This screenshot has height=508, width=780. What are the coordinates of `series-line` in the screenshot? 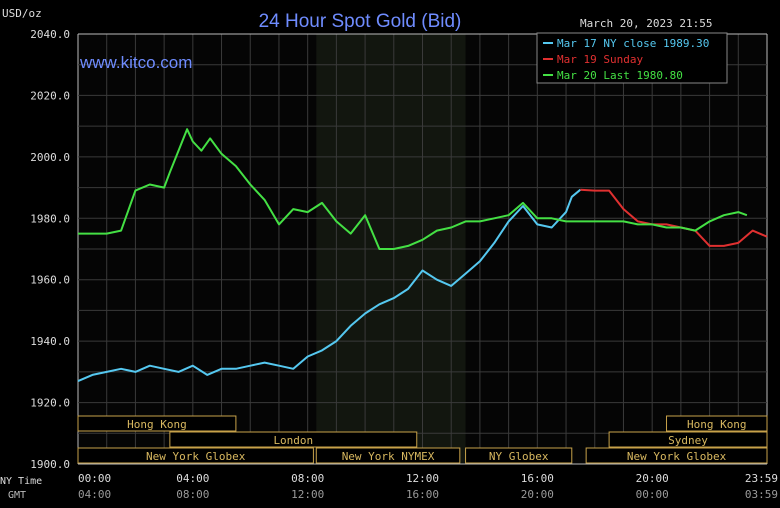 It's located at (674, 217).